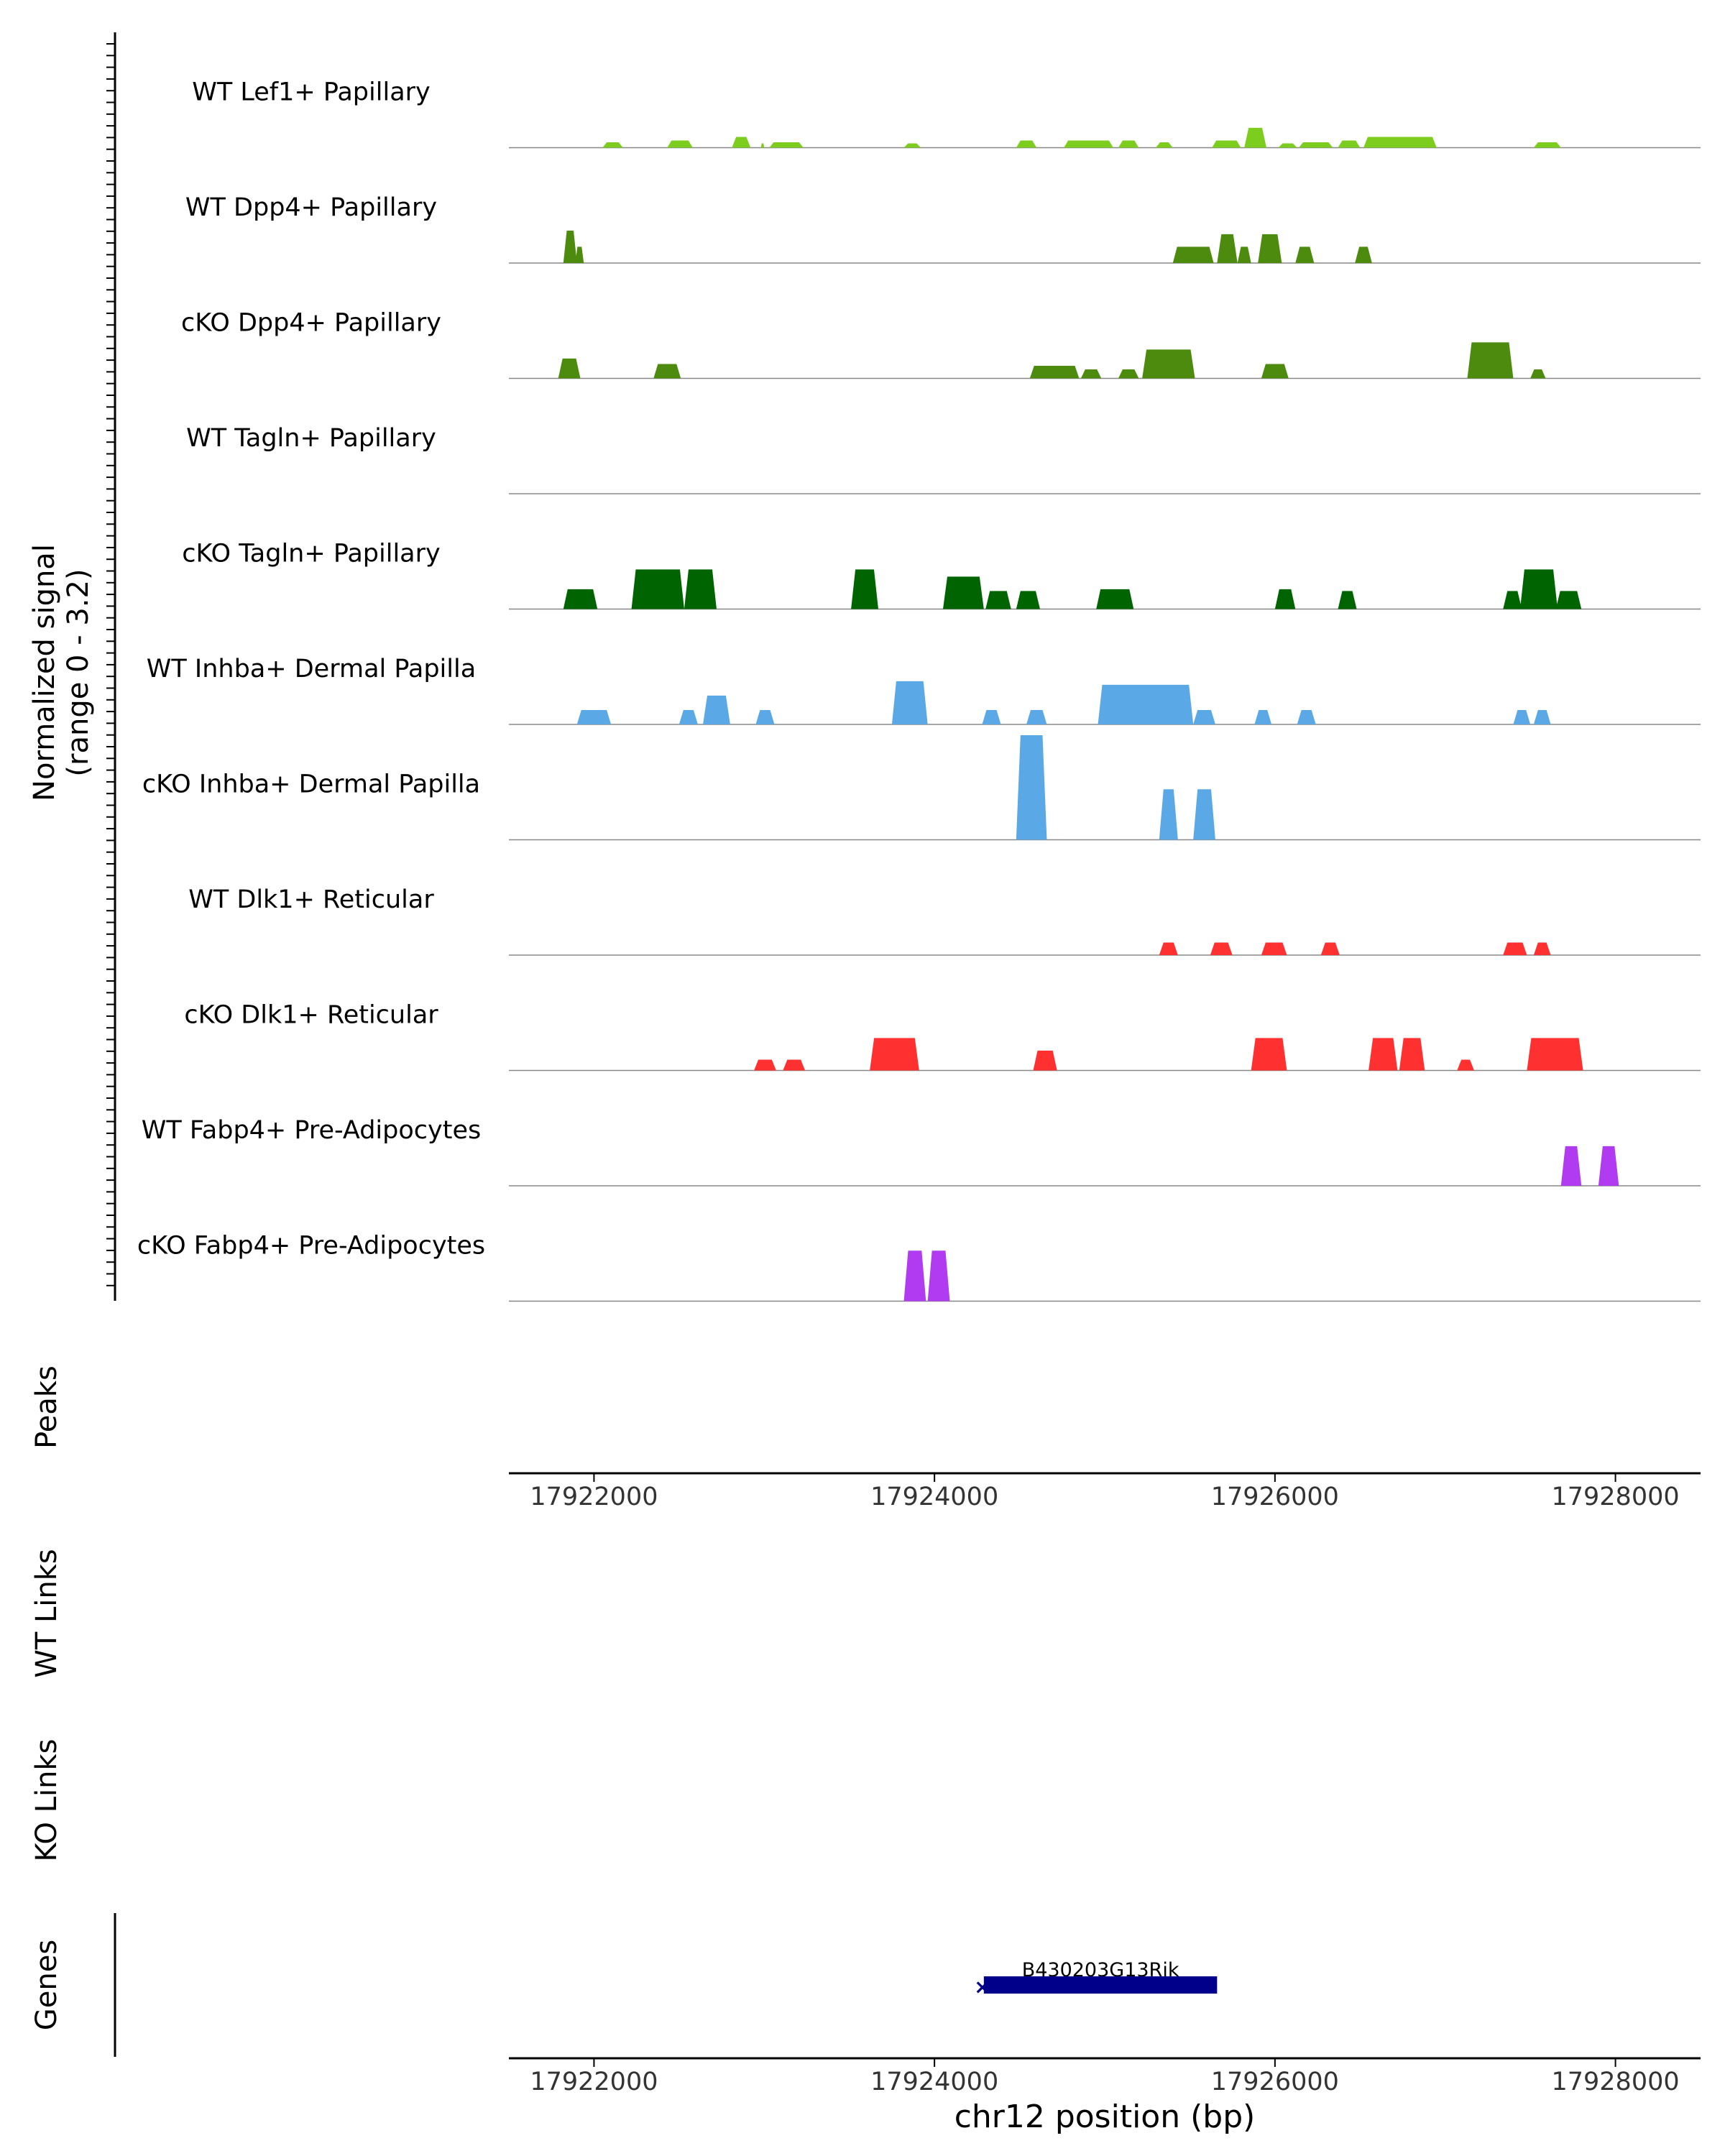  Describe the element at coordinates (921, 1151) in the screenshot. I see `track: WT Fabp4+ Pre-Adipocytes` at that location.